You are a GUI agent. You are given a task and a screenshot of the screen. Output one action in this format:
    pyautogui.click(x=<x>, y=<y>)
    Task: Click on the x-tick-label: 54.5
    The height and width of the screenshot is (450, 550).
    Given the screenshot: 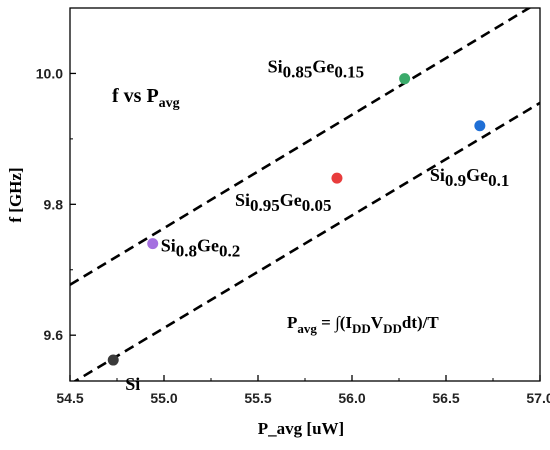 What is the action you would take?
    pyautogui.click(x=69, y=398)
    